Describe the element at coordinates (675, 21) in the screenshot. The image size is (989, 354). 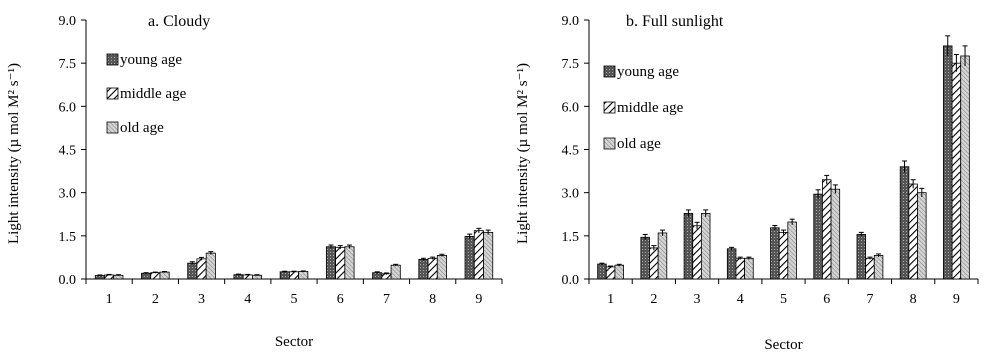
I see `panel-title: b. Full sunlight` at that location.